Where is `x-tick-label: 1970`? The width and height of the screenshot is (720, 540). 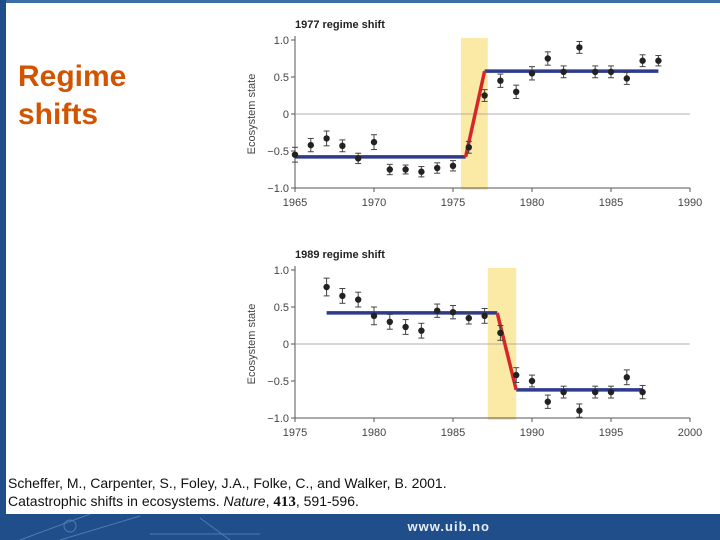
x-tick-label: 1970 is located at coordinates (374, 203).